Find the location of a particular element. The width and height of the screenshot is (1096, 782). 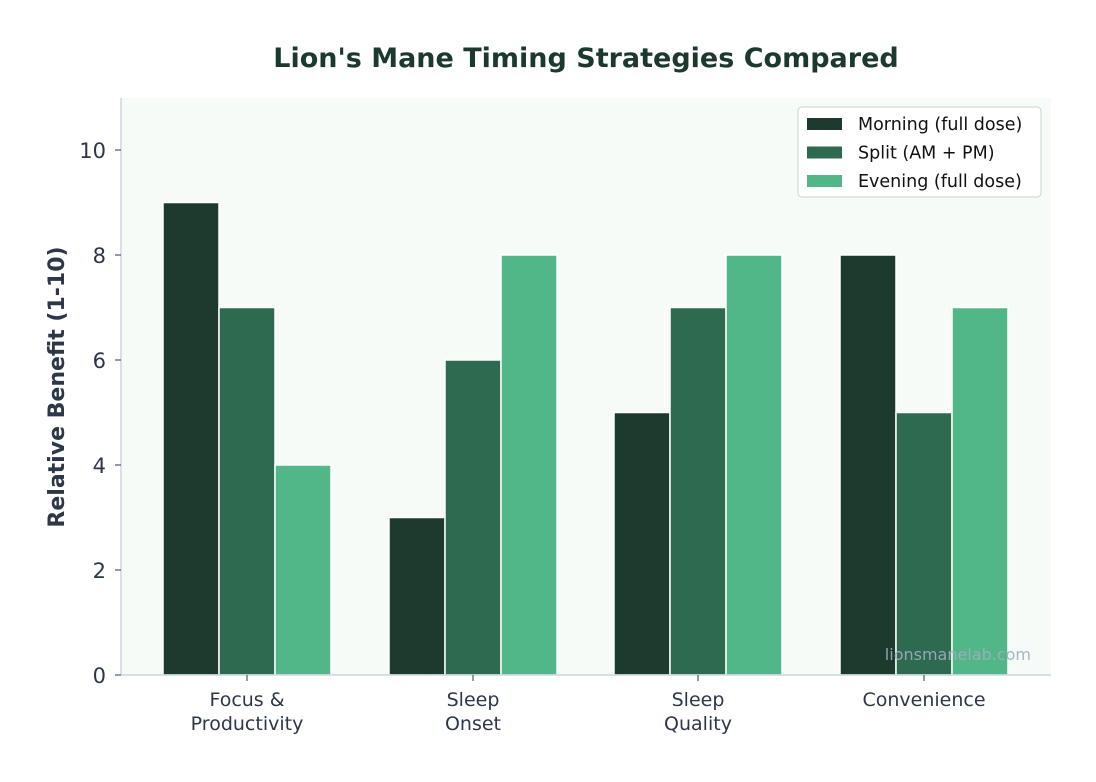

legend-box is located at coordinates (919, 152).